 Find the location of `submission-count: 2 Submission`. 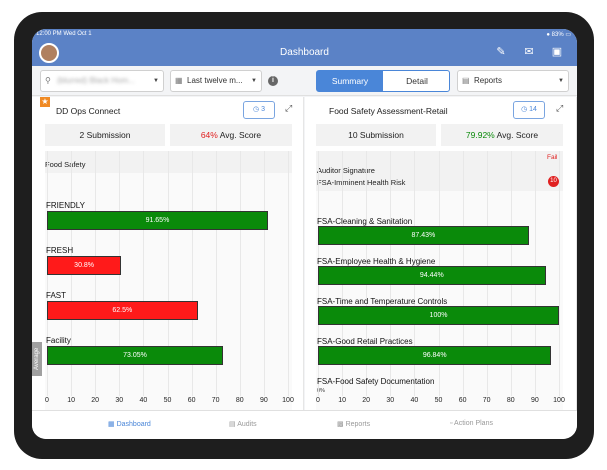

submission-count: 2 Submission is located at coordinates (105, 135).